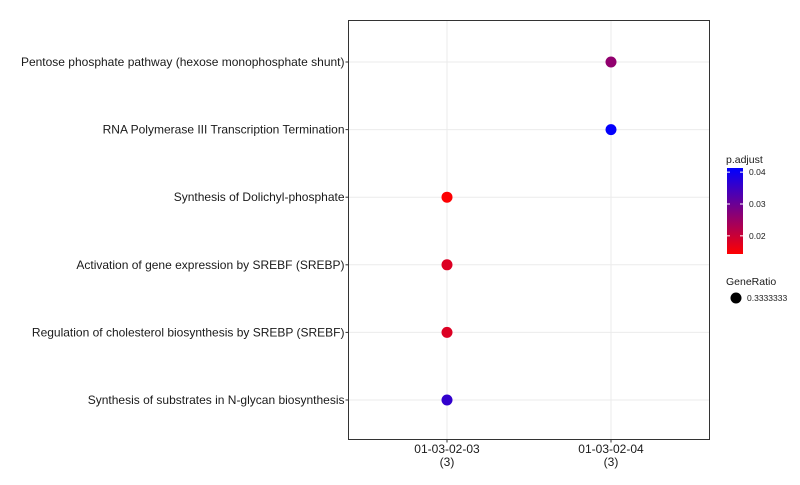 This screenshot has width=800, height=485. I want to click on x-tick-label: 01-03-02-04, so click(611, 449).